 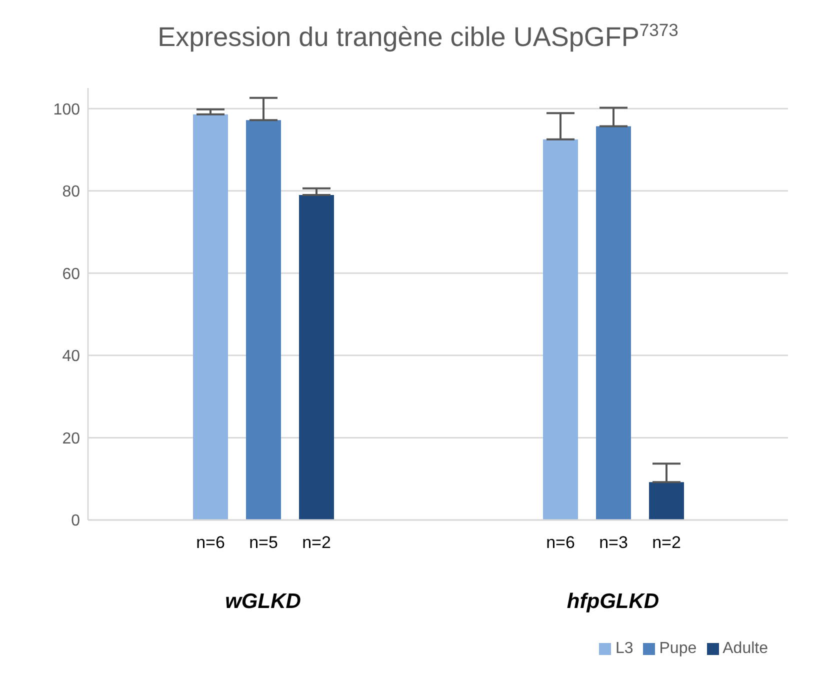 I want to click on legend-label: Pupe, so click(x=678, y=648).